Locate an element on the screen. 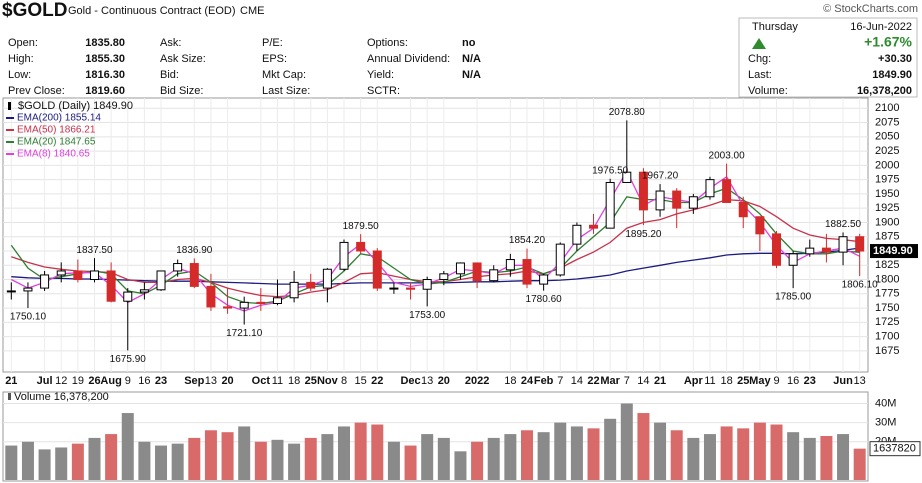  up-arrow is located at coordinates (759, 43).